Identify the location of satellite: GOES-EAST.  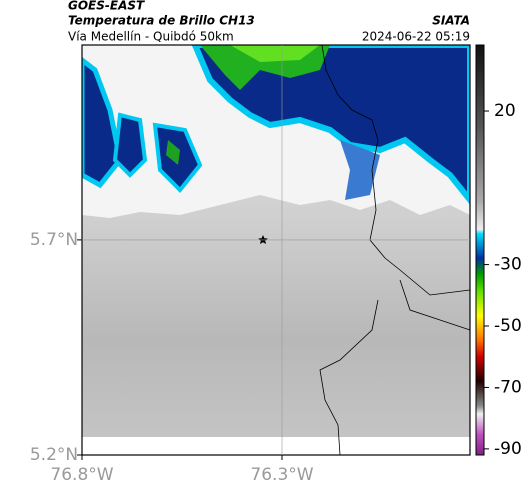
(106, 6).